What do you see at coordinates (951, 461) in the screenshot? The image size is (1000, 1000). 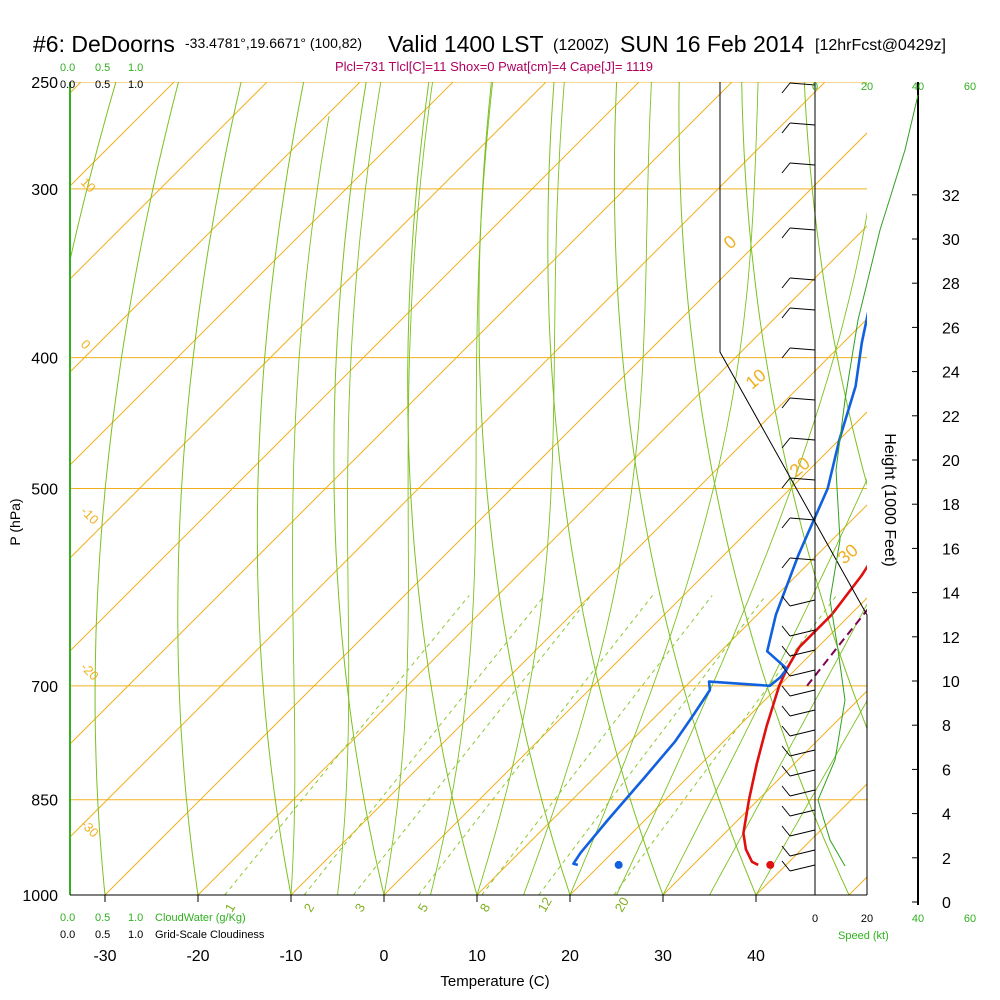 I see `height-tick-20: 20` at bounding box center [951, 461].